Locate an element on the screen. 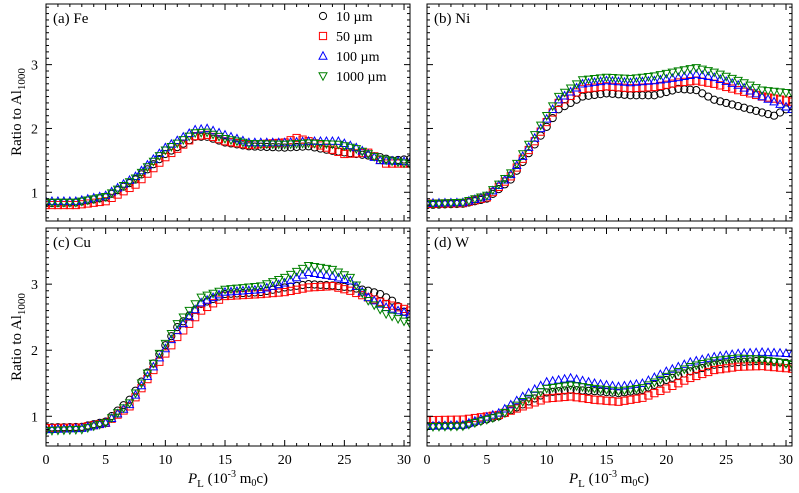 The height and width of the screenshot is (493, 799). x-axis-title: PL (10-3 m0c) is located at coordinates (227, 479).